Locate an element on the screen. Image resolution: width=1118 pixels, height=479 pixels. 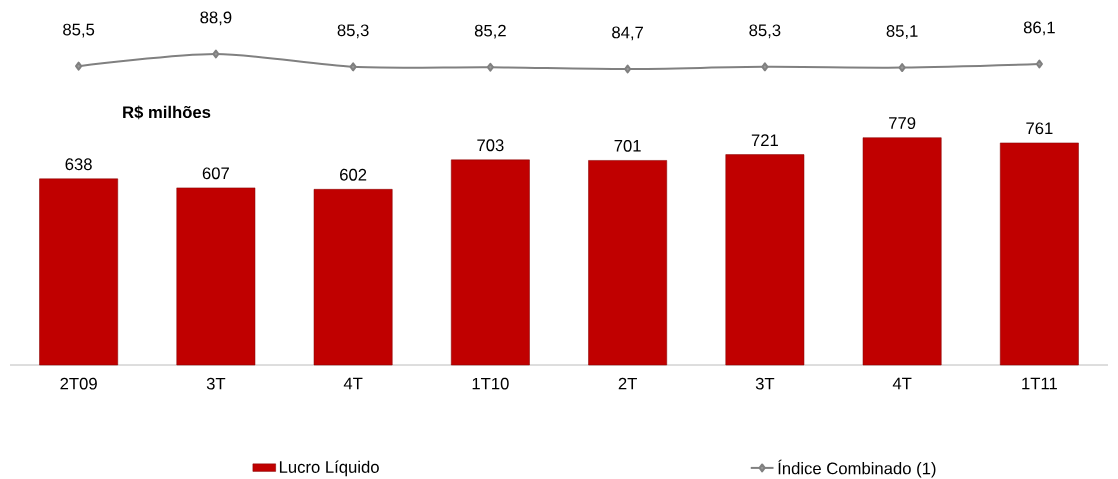
legend-label: Índice Combinado (1) is located at coordinates (857, 468).